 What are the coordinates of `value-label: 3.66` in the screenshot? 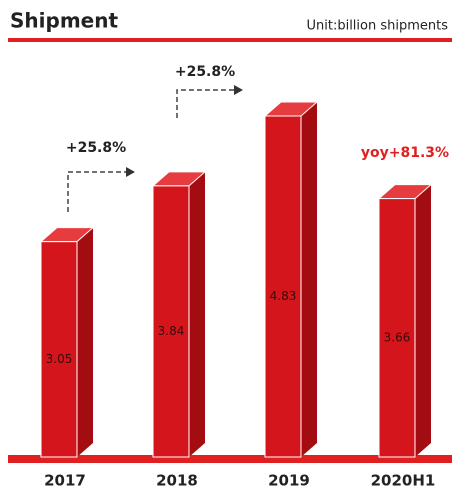 It's located at (397, 337).